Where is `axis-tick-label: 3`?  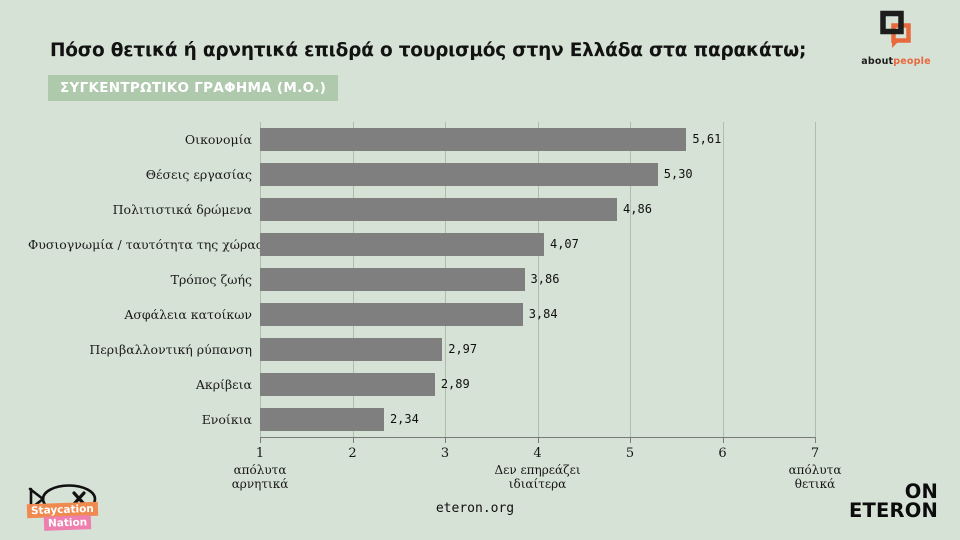
axis-tick-label: 3 is located at coordinates (445, 453).